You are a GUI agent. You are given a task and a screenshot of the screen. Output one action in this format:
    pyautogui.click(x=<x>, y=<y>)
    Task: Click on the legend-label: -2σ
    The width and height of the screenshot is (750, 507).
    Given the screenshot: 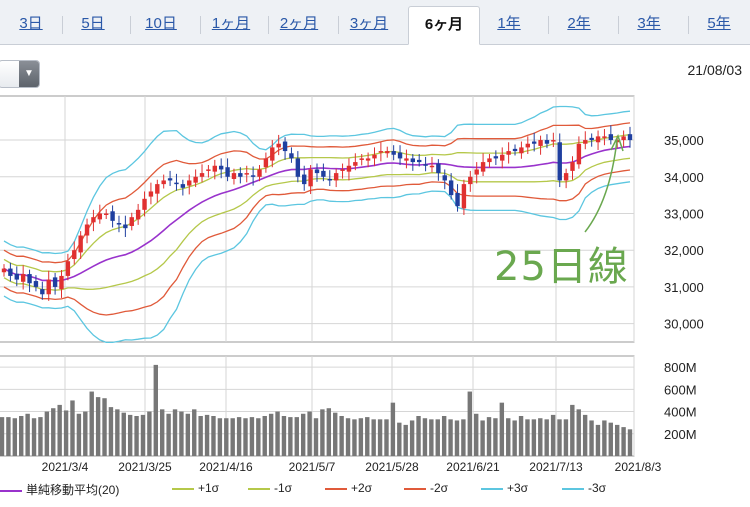 What is the action you would take?
    pyautogui.click(x=439, y=488)
    